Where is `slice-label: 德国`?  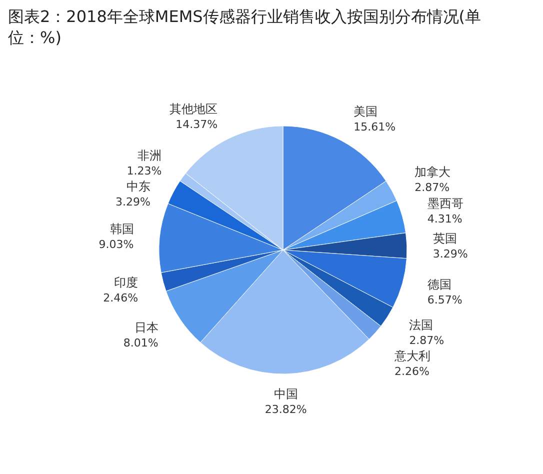 slice-label: 德国 is located at coordinates (439, 285).